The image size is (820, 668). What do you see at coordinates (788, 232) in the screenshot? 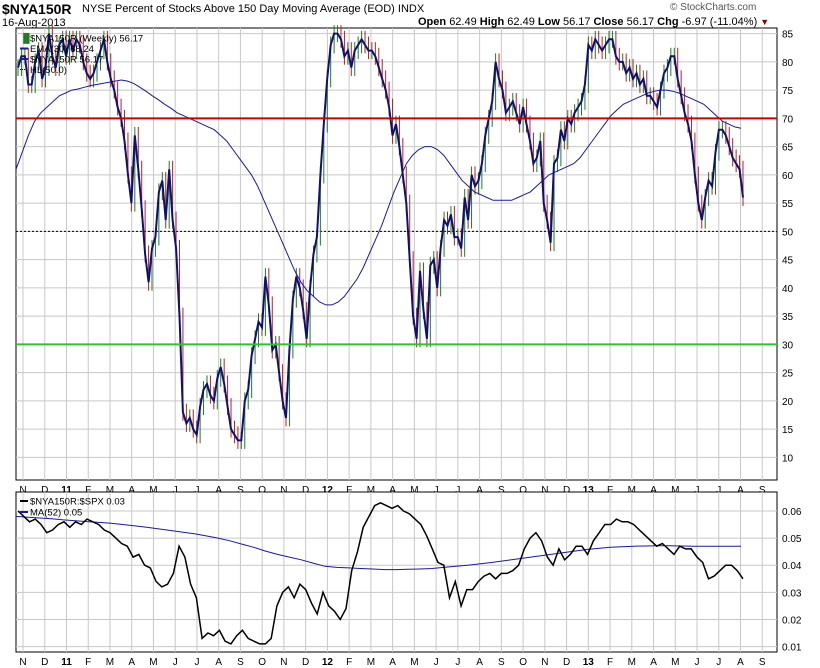
I see `y-tick-label: 50` at bounding box center [788, 232].